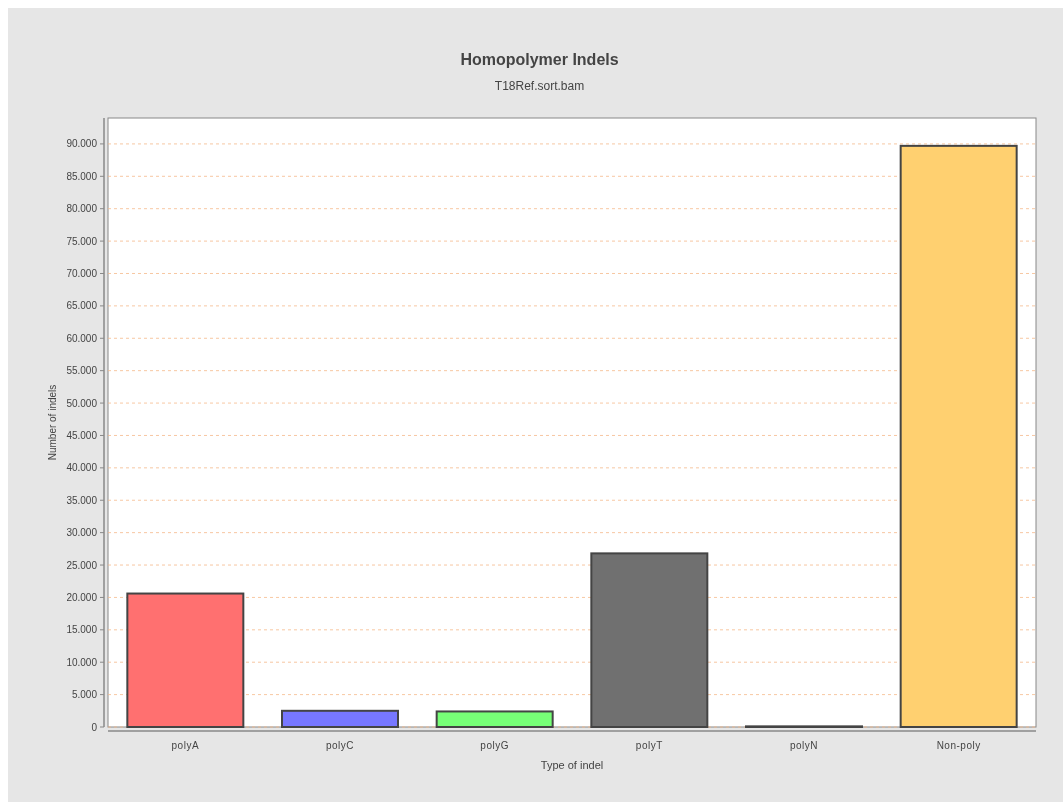  What do you see at coordinates (649, 745) in the screenshot?
I see `x-tick-label: polyT` at bounding box center [649, 745].